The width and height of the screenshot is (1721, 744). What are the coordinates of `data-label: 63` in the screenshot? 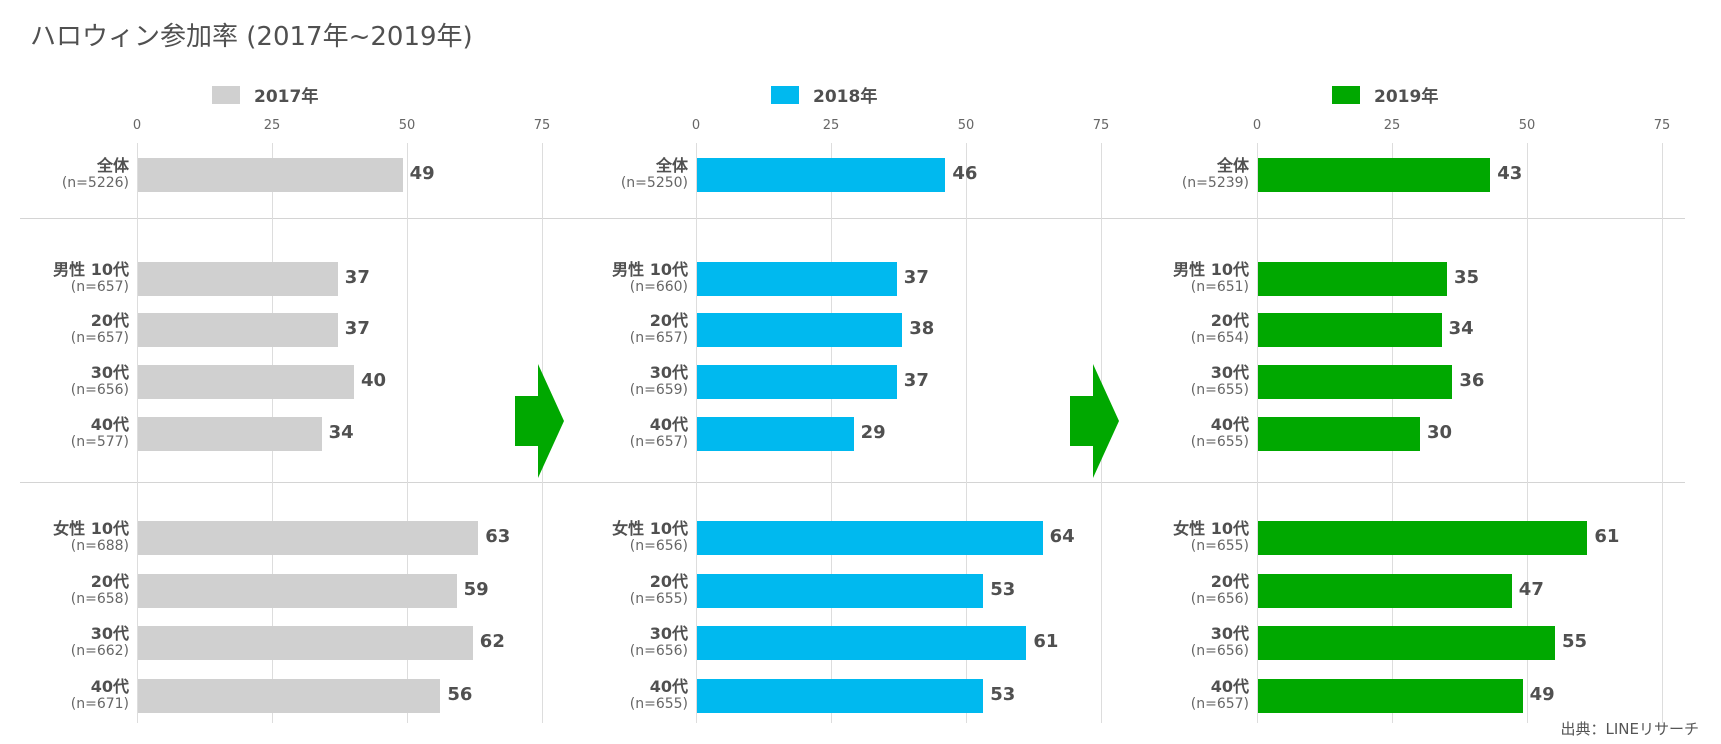 It's located at (498, 536).